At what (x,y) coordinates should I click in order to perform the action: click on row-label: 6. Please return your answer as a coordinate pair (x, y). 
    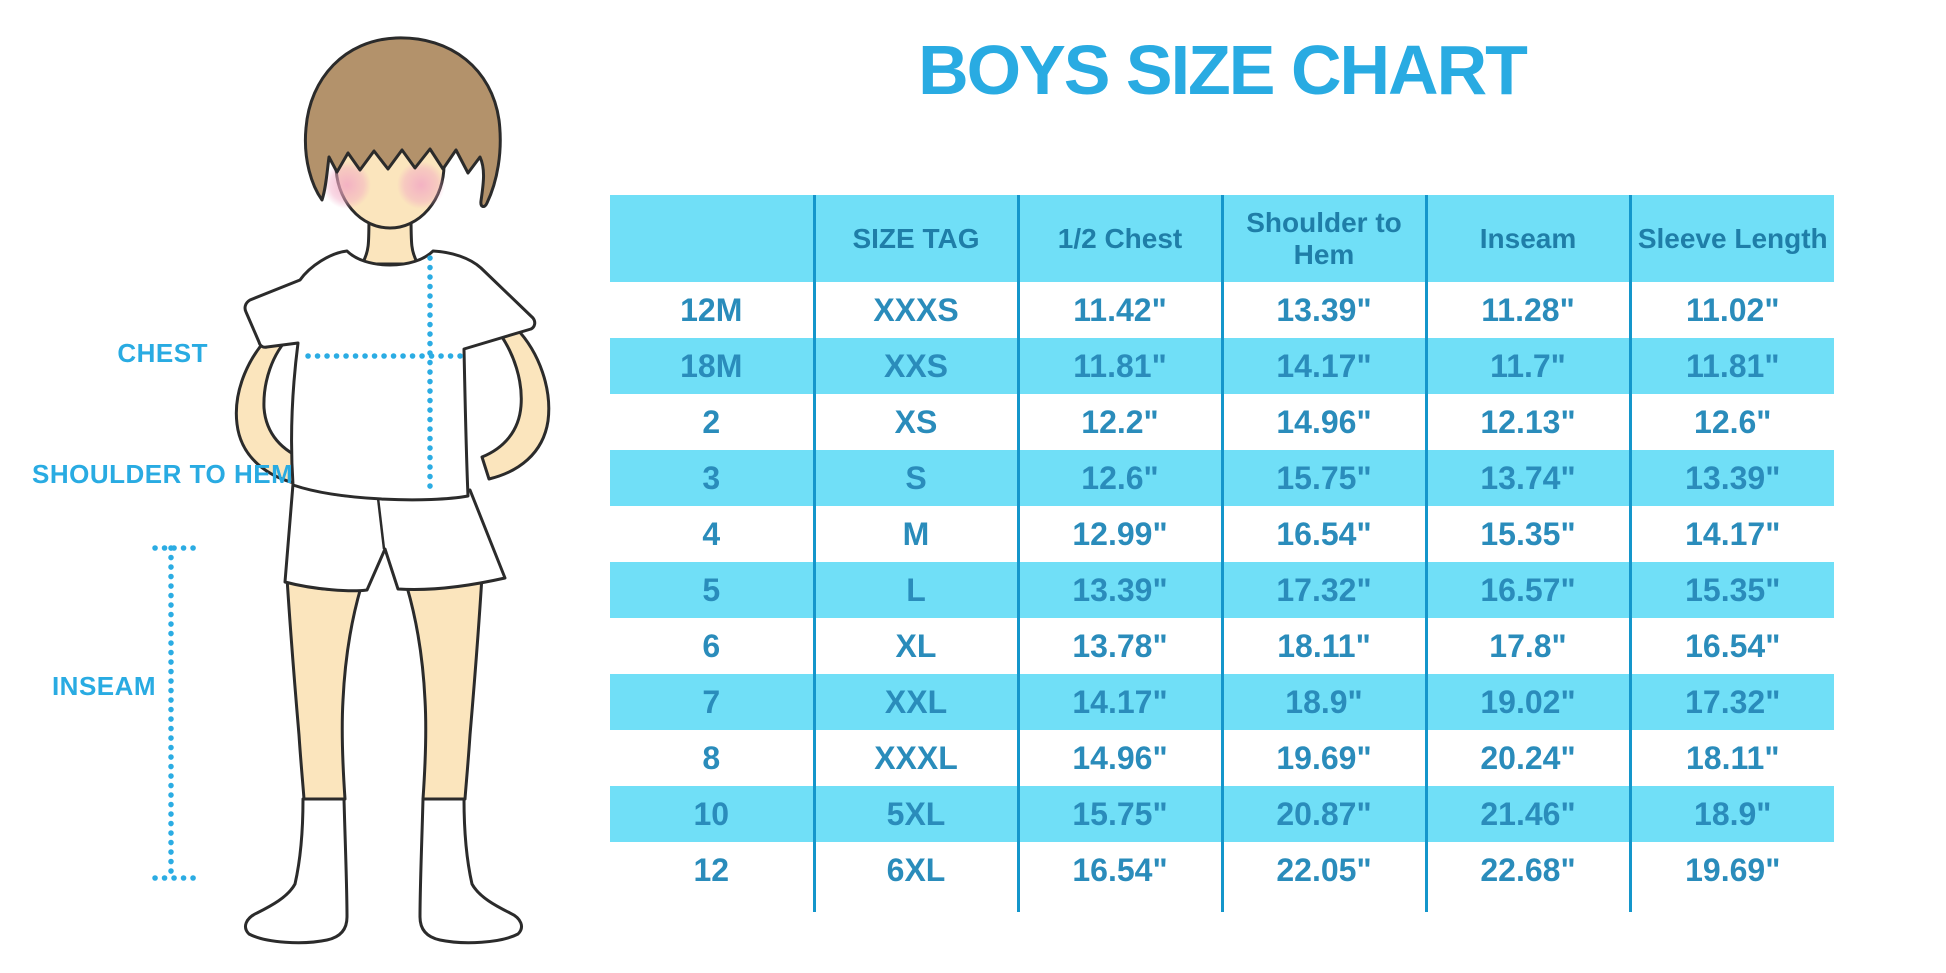
    Looking at the image, I should click on (712, 646).